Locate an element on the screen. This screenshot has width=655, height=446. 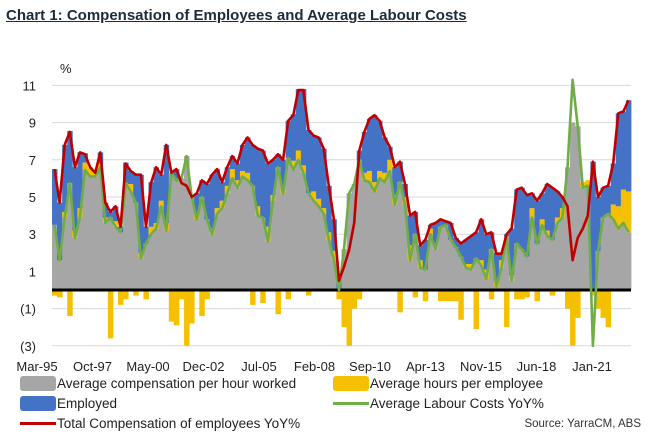
x-tick-label: Nov-15 is located at coordinates (481, 366).